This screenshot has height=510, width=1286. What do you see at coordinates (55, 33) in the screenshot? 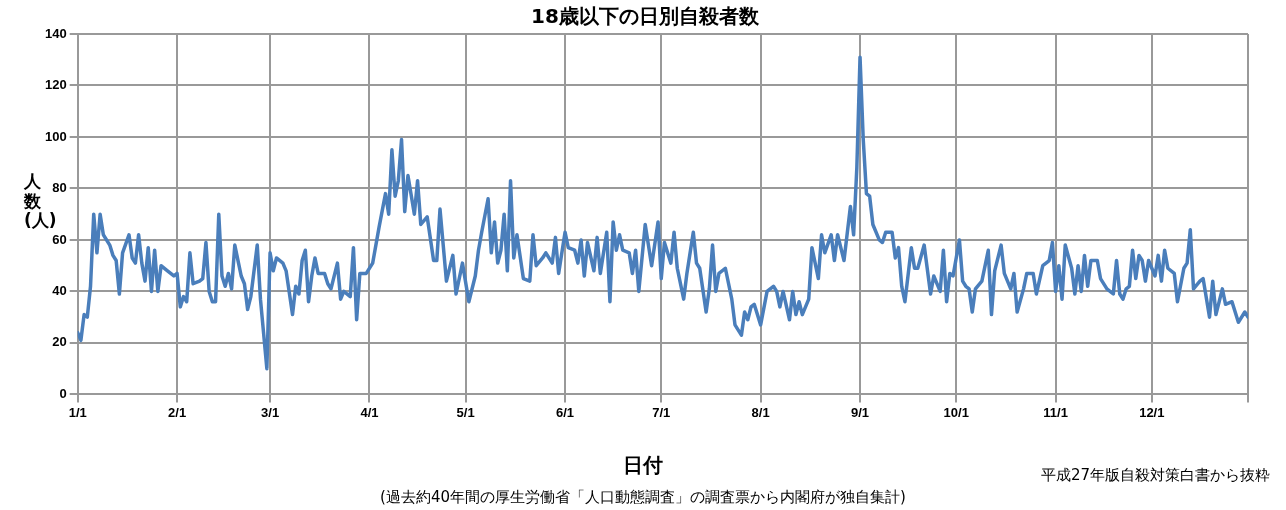
I see `y-tick-label: 140` at bounding box center [55, 33].